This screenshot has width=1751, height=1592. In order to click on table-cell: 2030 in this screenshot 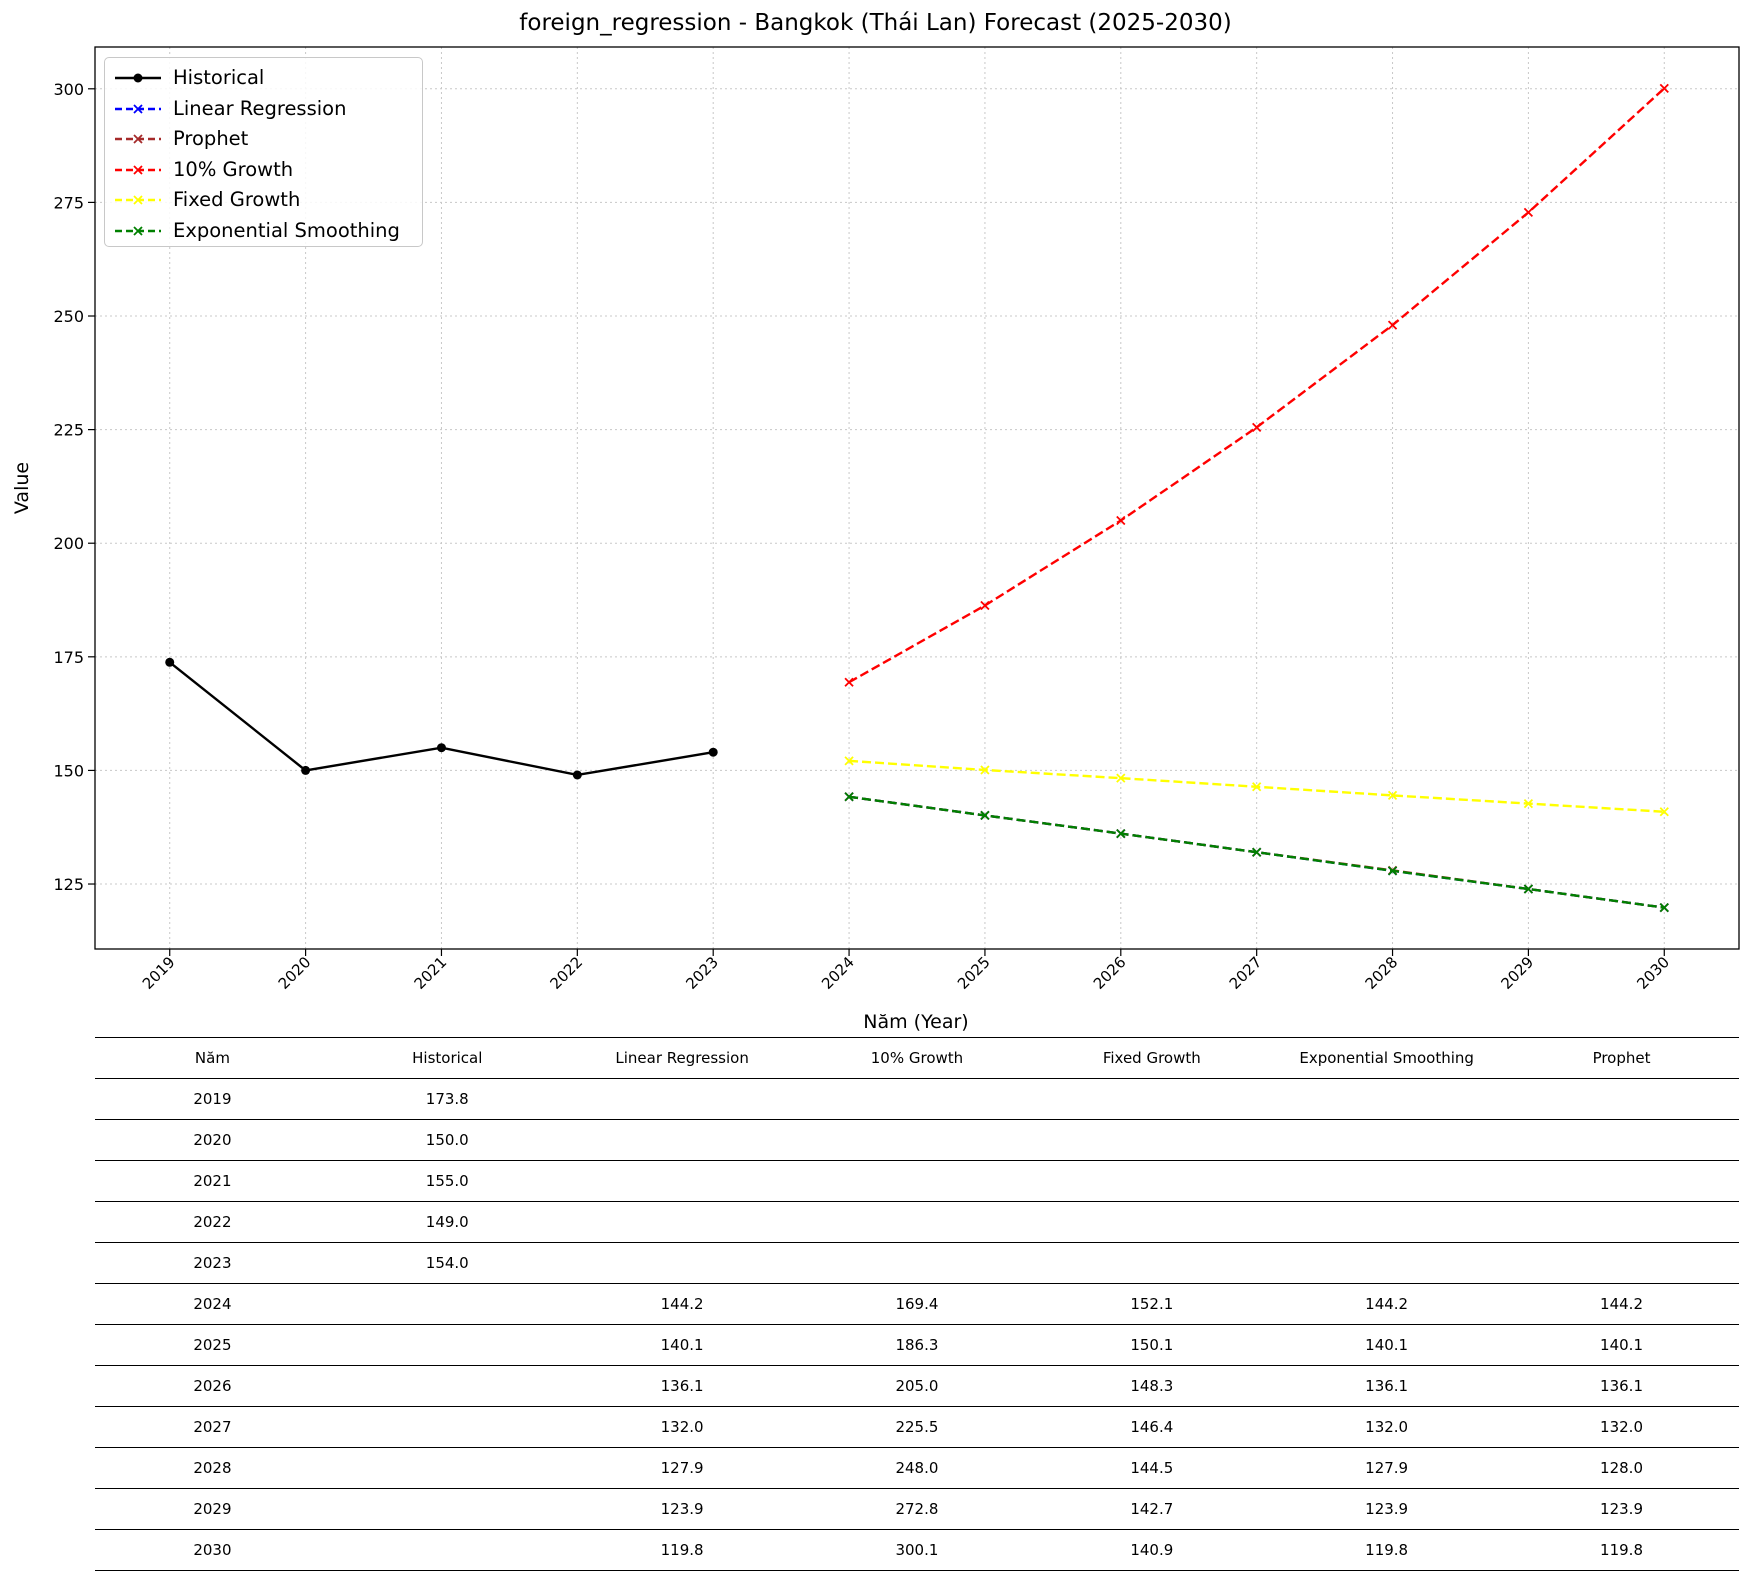, I will do `click(212, 1550)`.